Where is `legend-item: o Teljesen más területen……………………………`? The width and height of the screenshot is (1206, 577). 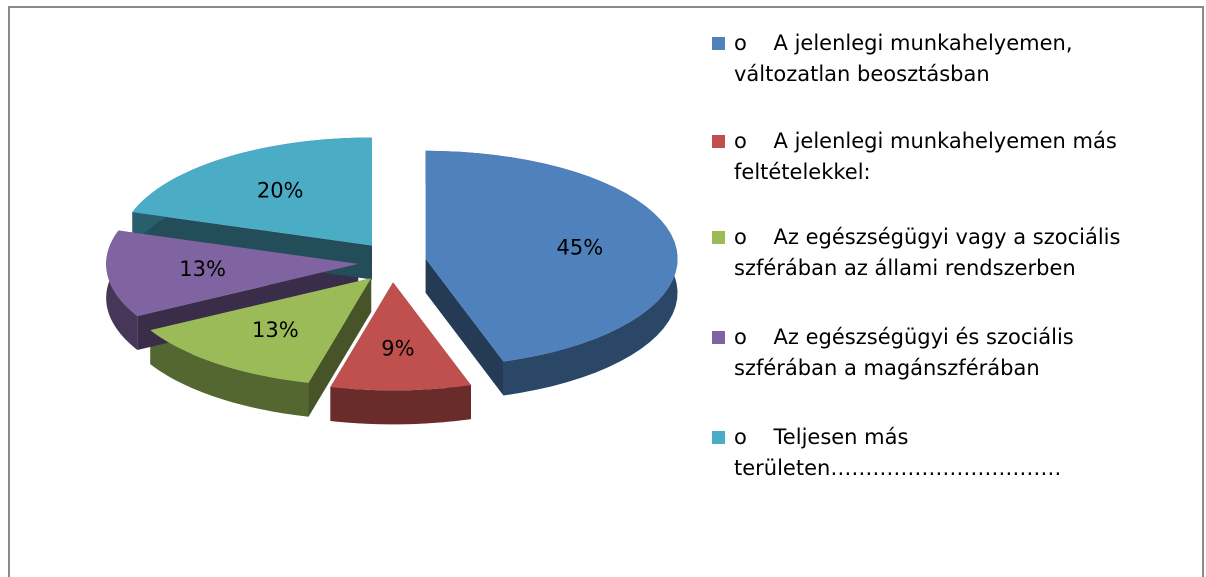
legend-item: o Teljesen más területen…………………………… is located at coordinates (947, 453).